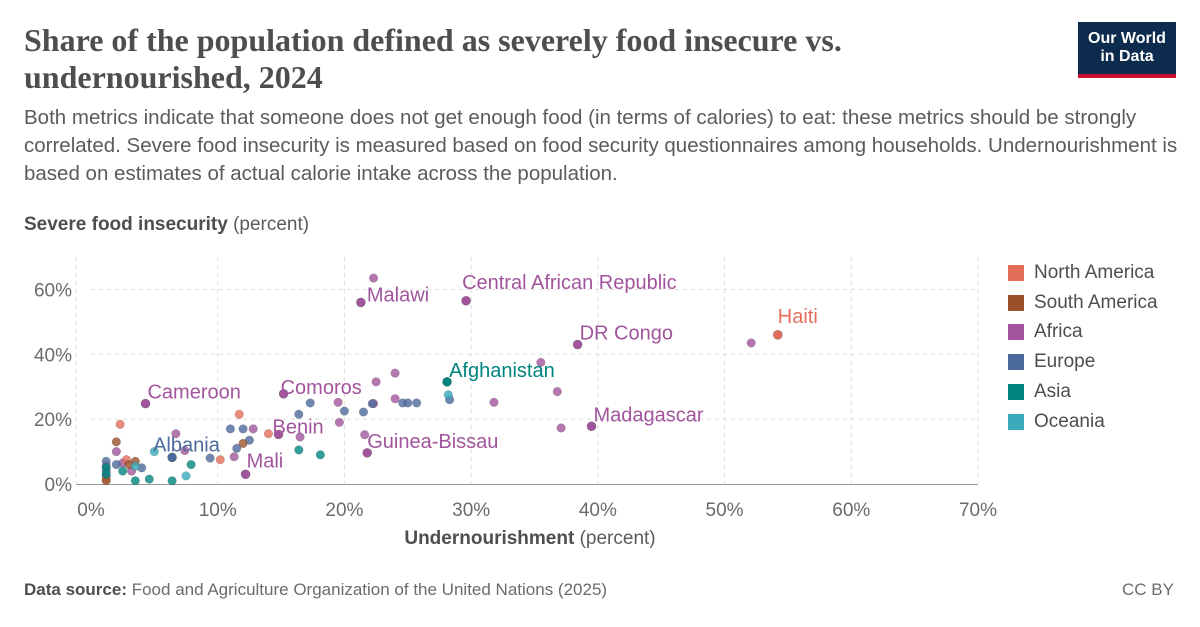  Describe the element at coordinates (1148, 589) in the screenshot. I see `license: CC BY` at that location.